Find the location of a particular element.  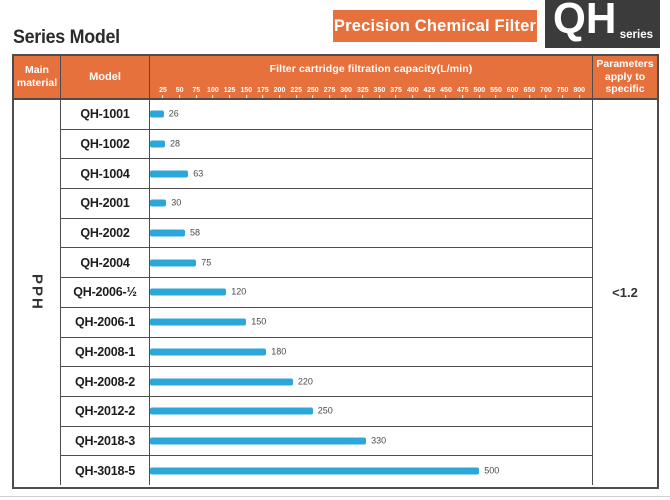

parameter-value: <1.2 is located at coordinates (625, 292).